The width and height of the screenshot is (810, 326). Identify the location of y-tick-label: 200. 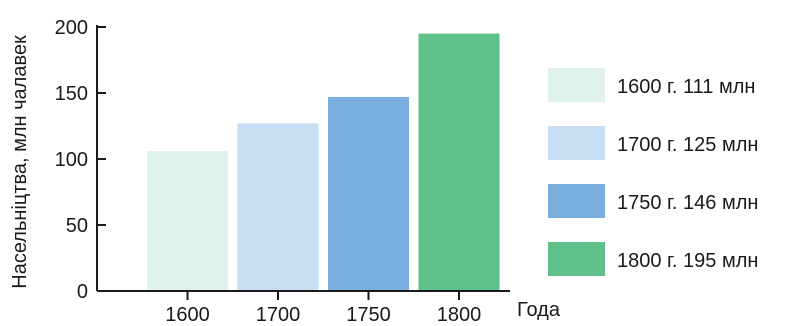
(71, 28).